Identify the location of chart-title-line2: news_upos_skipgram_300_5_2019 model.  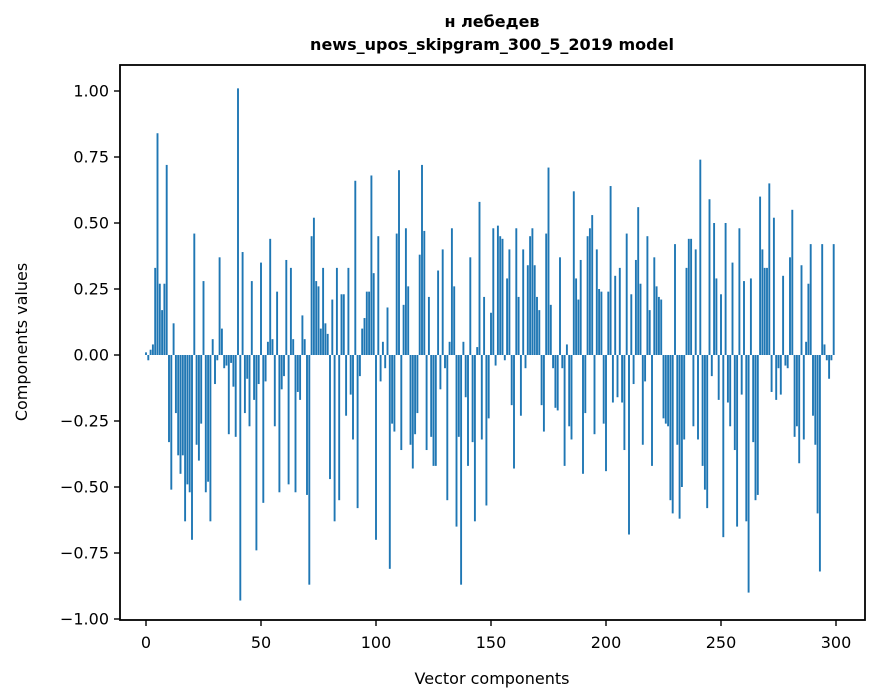
(492, 44).